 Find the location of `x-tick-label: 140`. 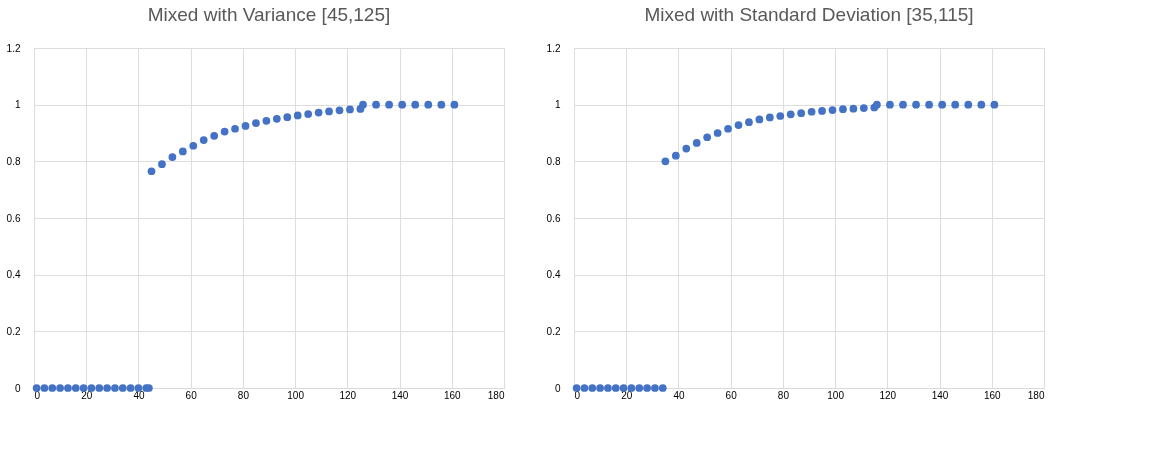

x-tick-label: 140 is located at coordinates (940, 395).